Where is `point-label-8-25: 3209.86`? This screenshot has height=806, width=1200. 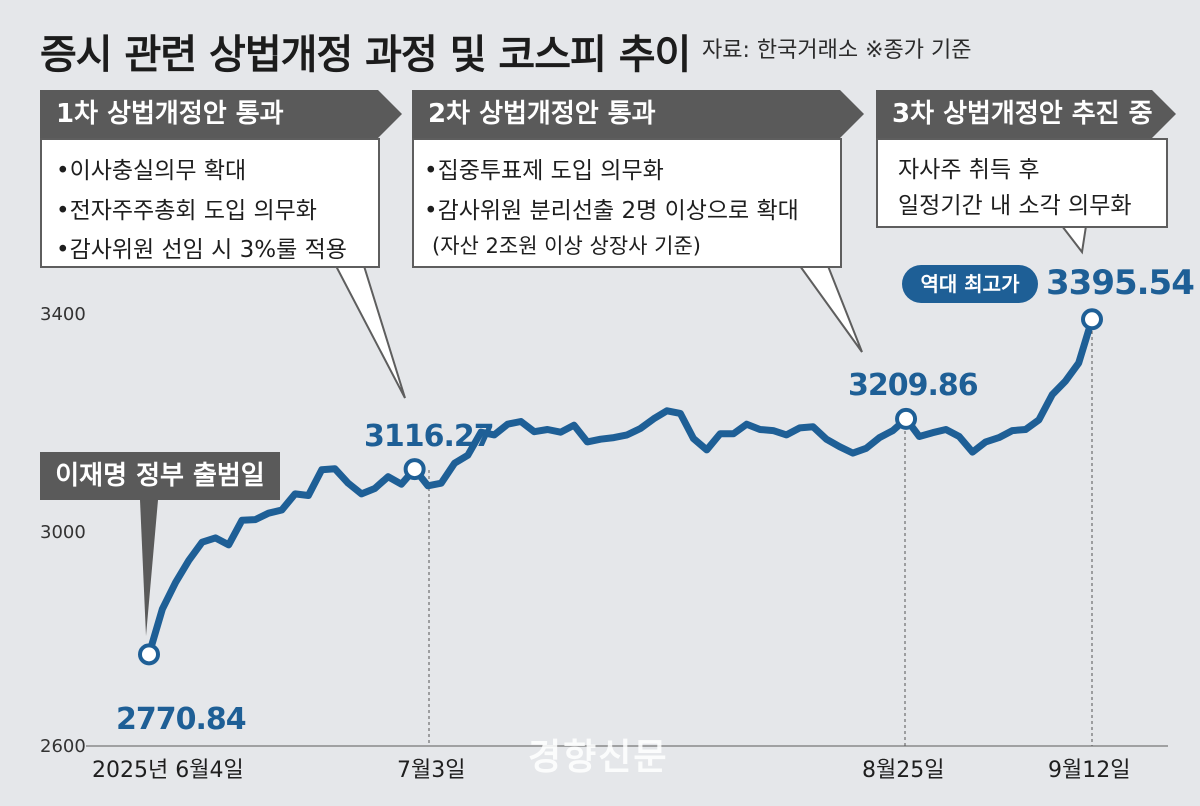
point-label-8-25: 3209.86 is located at coordinates (913, 385).